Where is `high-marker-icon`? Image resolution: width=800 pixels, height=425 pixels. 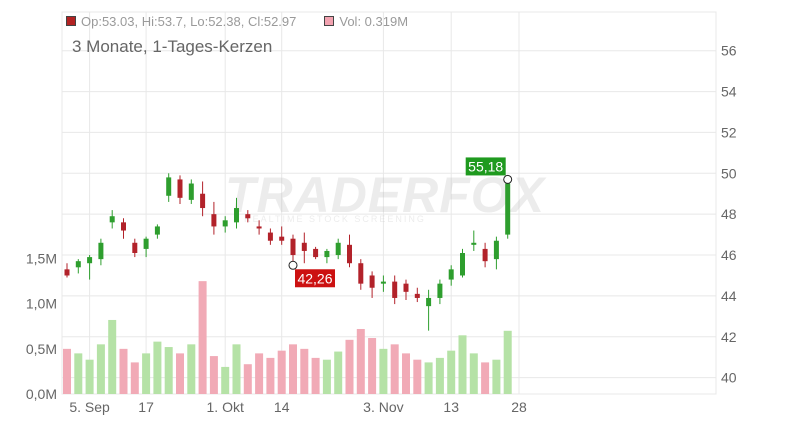 high-marker-icon is located at coordinates (508, 179).